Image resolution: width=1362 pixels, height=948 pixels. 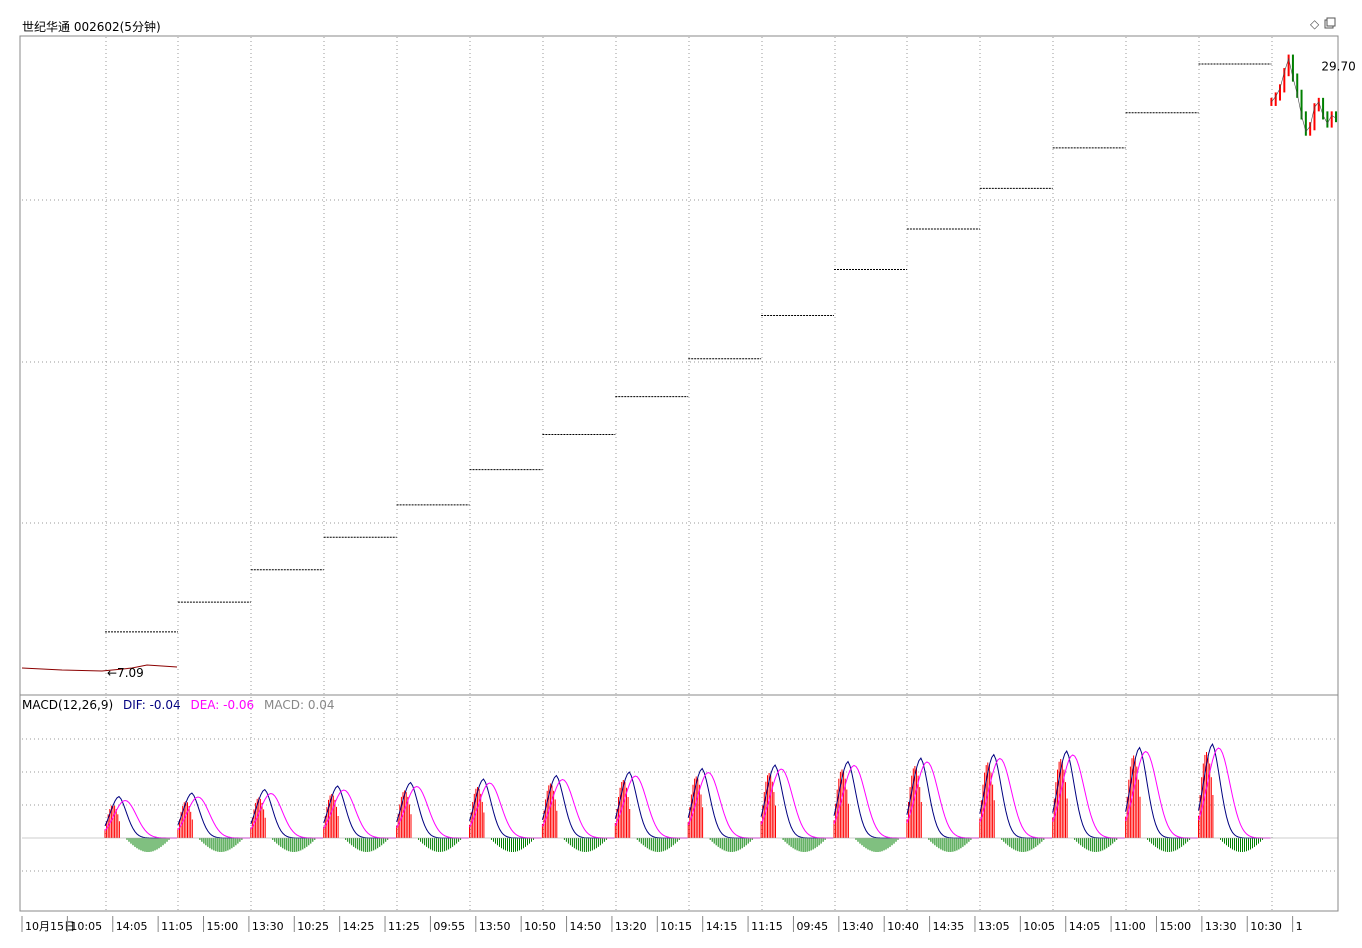 I want to click on x-tick-label: 14:15, so click(x=722, y=926).